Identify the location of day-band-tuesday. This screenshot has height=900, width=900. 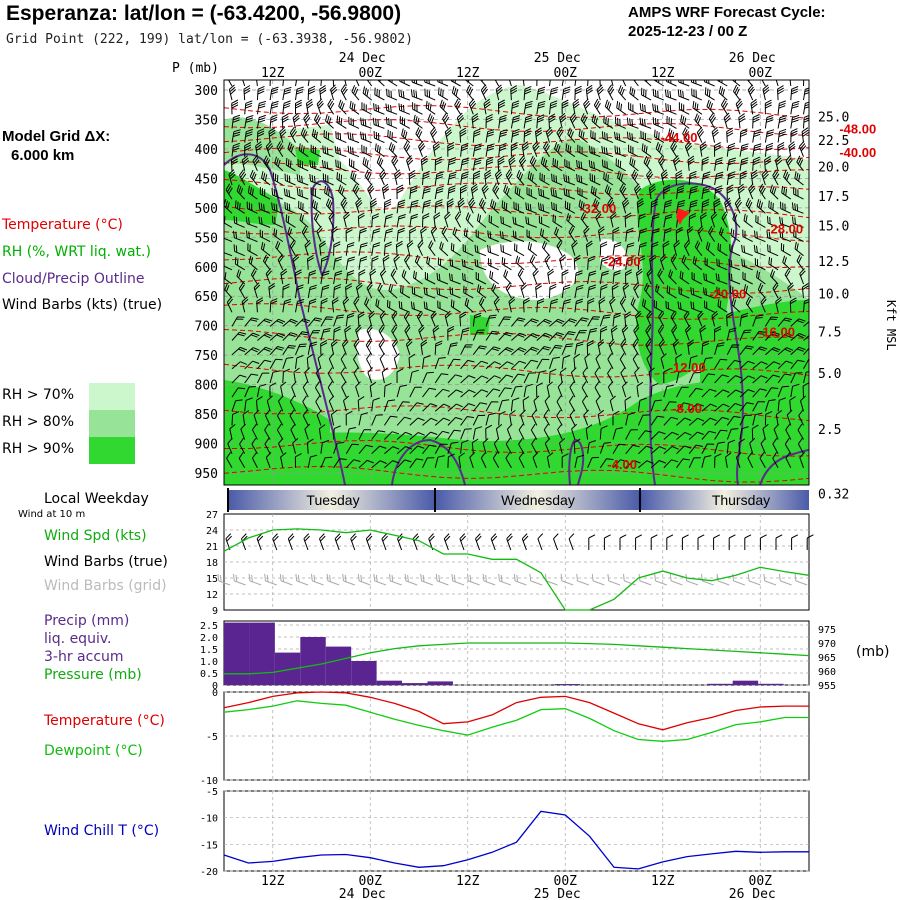
(331, 500).